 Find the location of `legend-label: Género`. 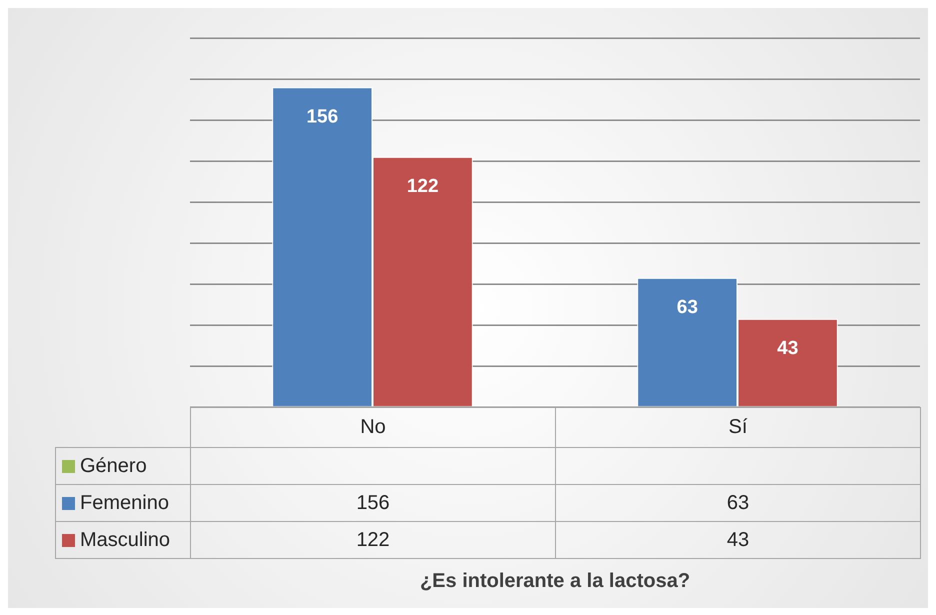

legend-label: Género is located at coordinates (113, 466).